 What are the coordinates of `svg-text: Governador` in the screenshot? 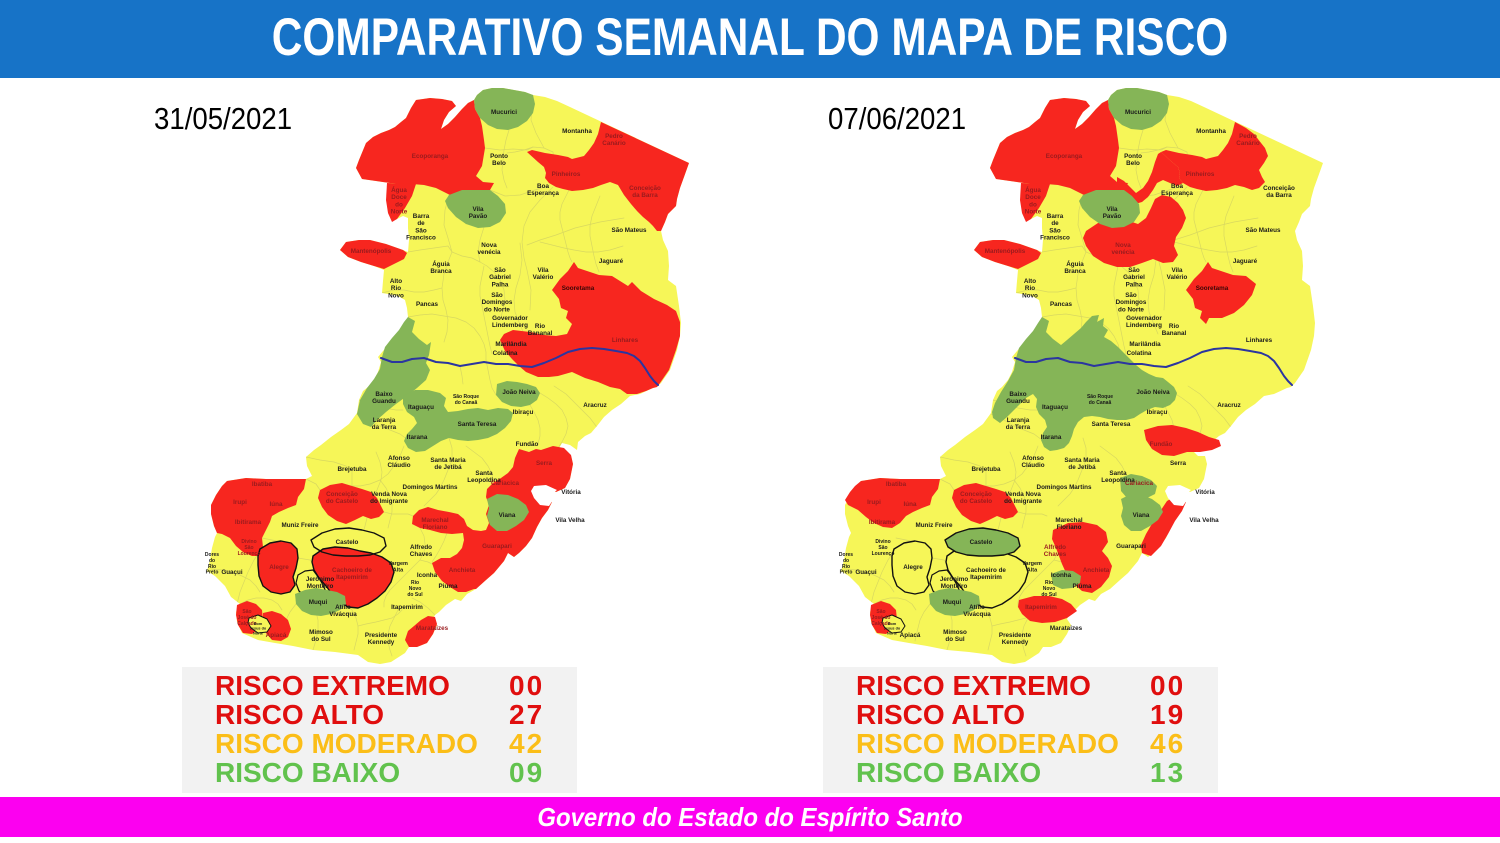 It's located at (1144, 318).